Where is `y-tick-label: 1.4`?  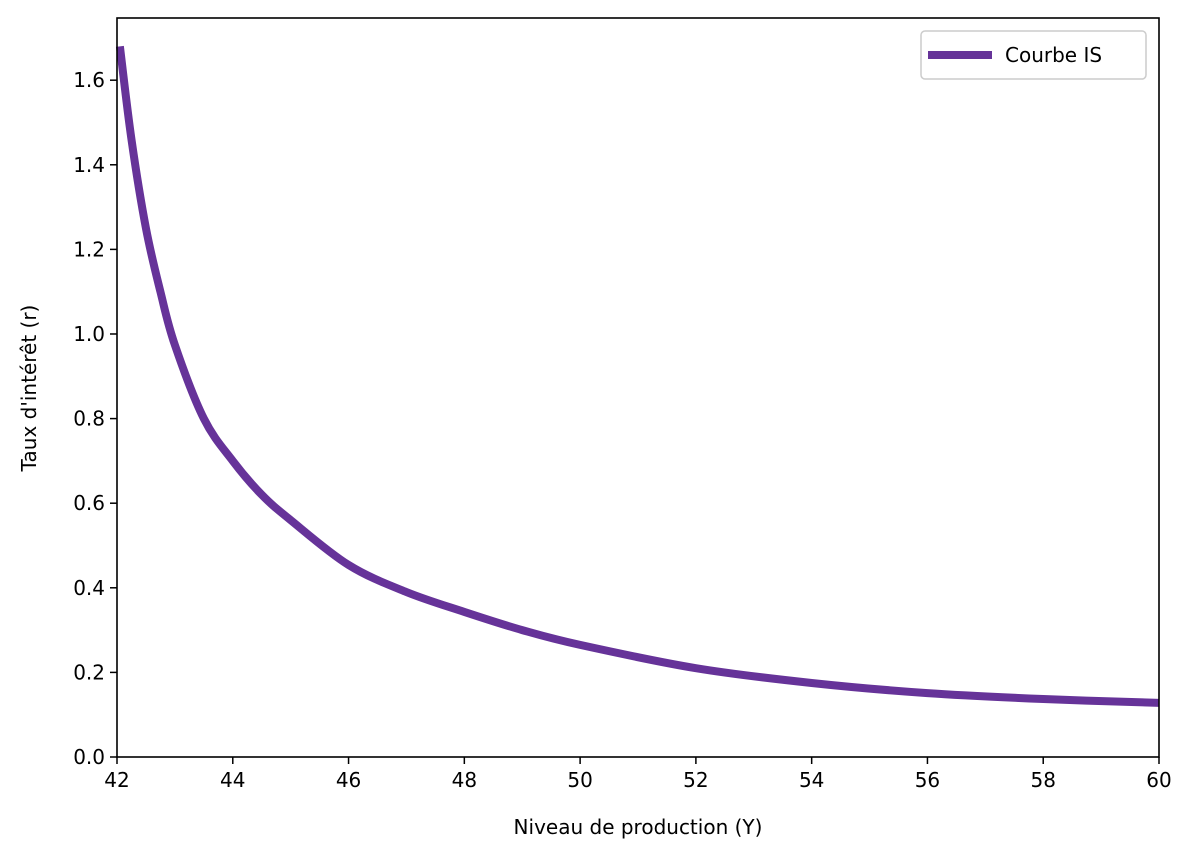 y-tick-label: 1.4 is located at coordinates (89, 165).